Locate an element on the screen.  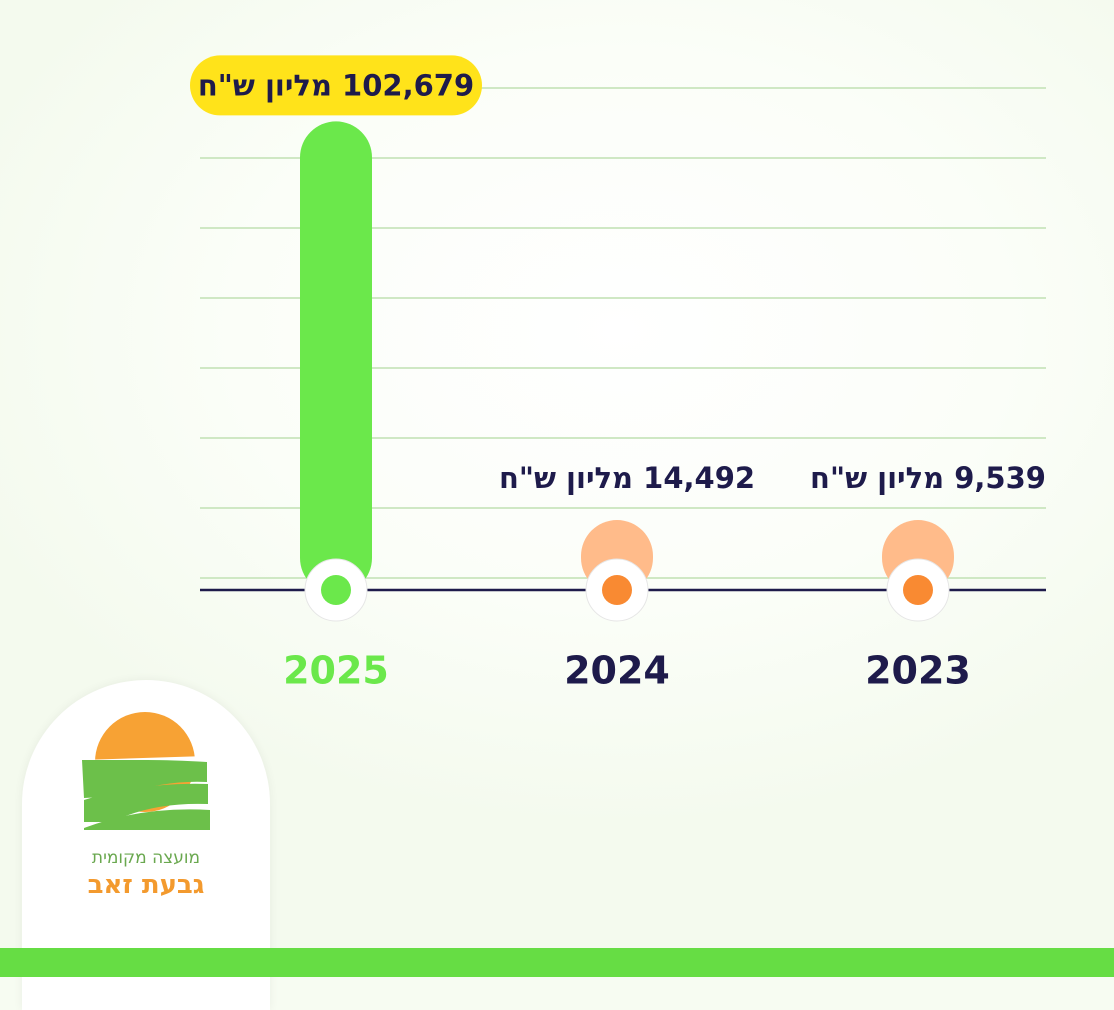
sun-and-fields-logo-icon is located at coordinates (146, 771).